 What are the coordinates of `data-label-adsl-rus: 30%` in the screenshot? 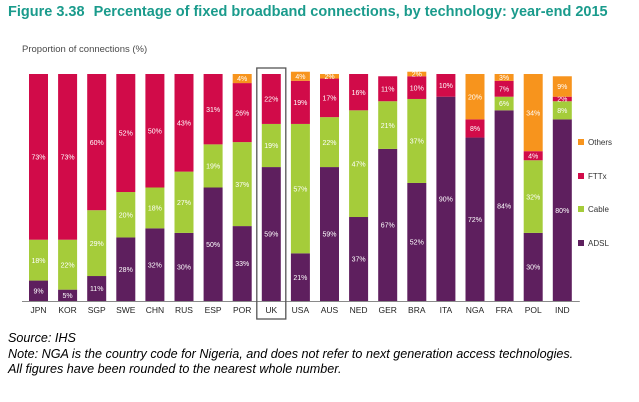 It's located at (184, 268).